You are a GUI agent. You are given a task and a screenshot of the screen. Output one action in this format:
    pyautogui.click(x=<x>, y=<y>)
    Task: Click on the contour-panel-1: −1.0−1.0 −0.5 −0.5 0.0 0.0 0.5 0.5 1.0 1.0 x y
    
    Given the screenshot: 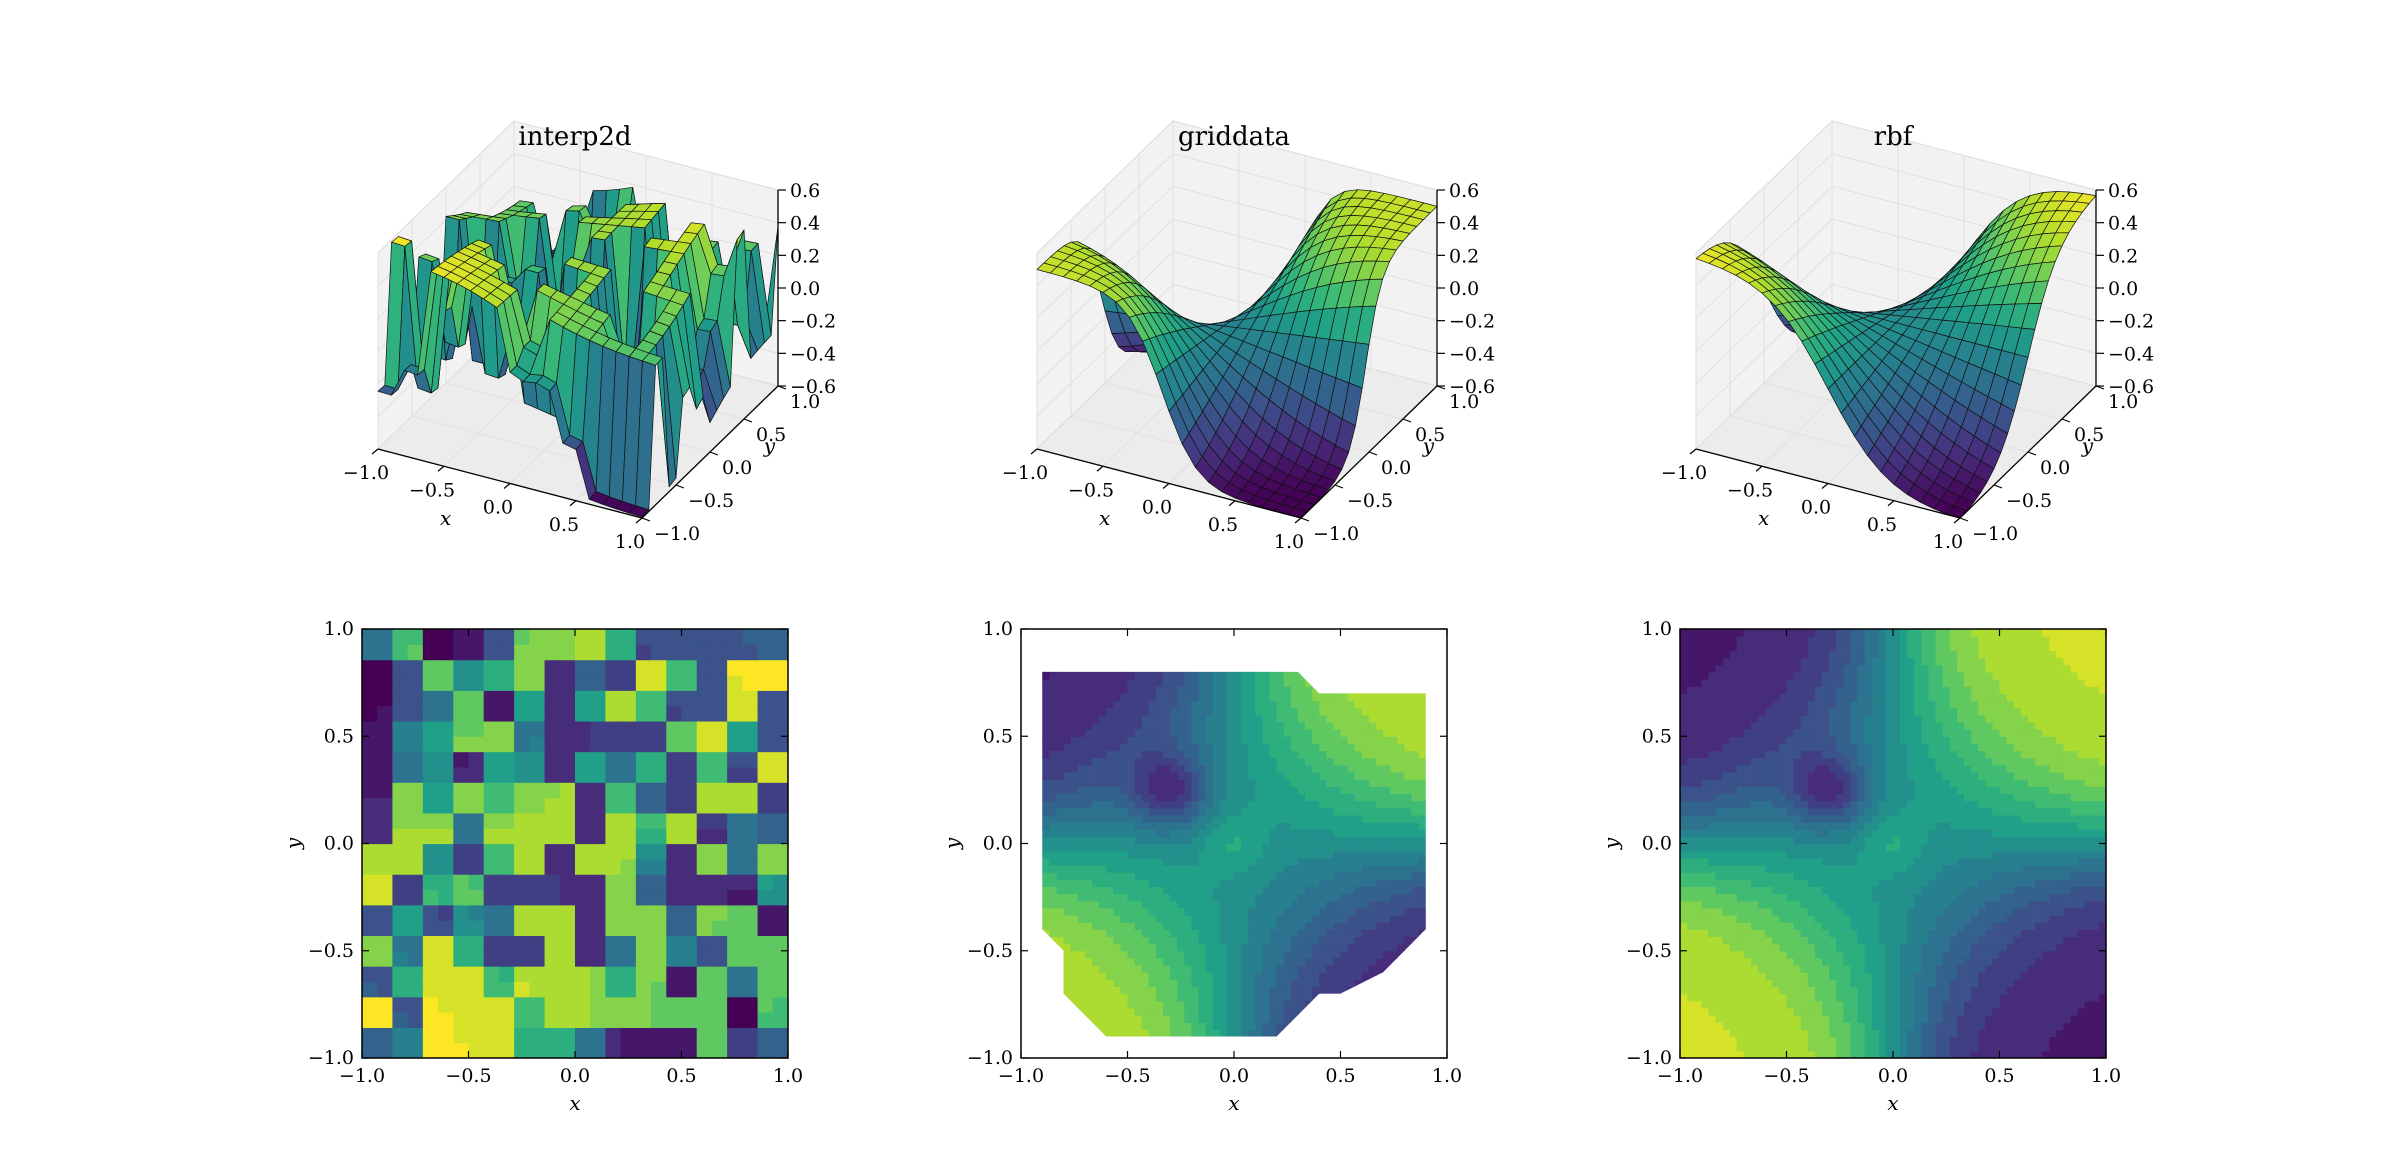 What is the action you would take?
    pyautogui.click(x=542, y=866)
    